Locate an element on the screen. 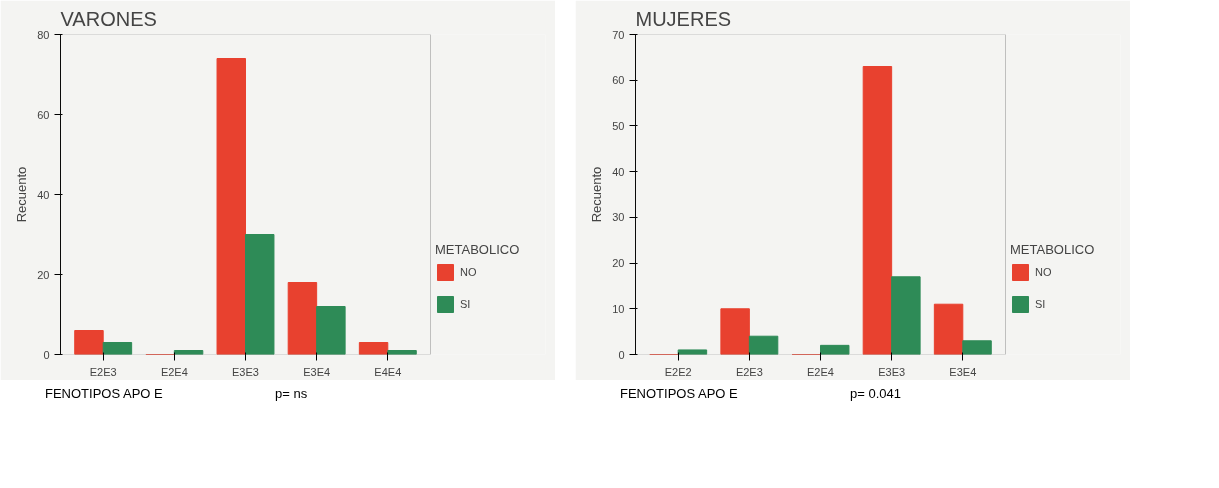 The width and height of the screenshot is (1219, 488). y-tick-label: 70 is located at coordinates (618, 34).